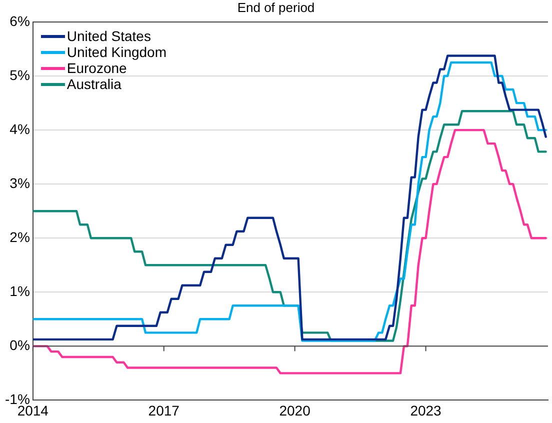  What do you see at coordinates (426, 410) in the screenshot?
I see `x-tick-label: 2023` at bounding box center [426, 410].